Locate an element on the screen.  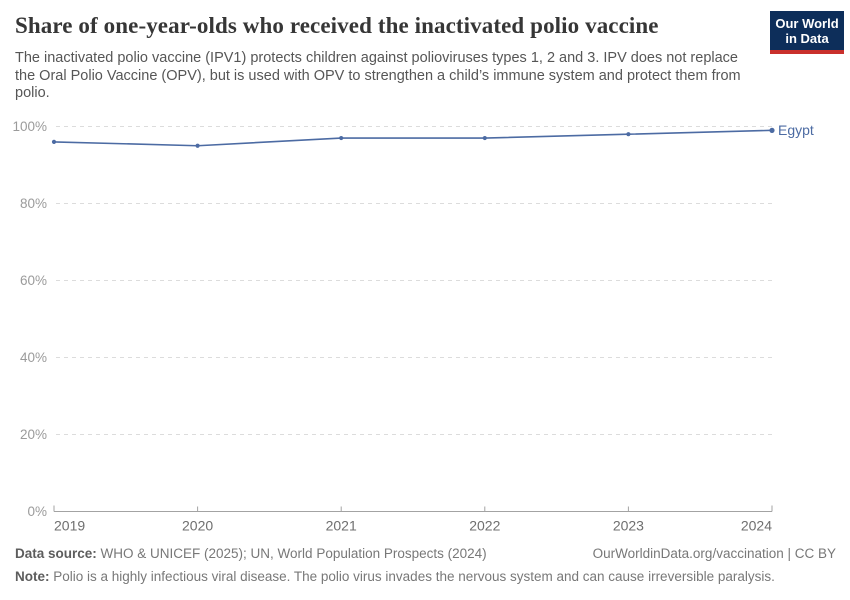
y-axis-tick-label: 40% is located at coordinates (33, 357).